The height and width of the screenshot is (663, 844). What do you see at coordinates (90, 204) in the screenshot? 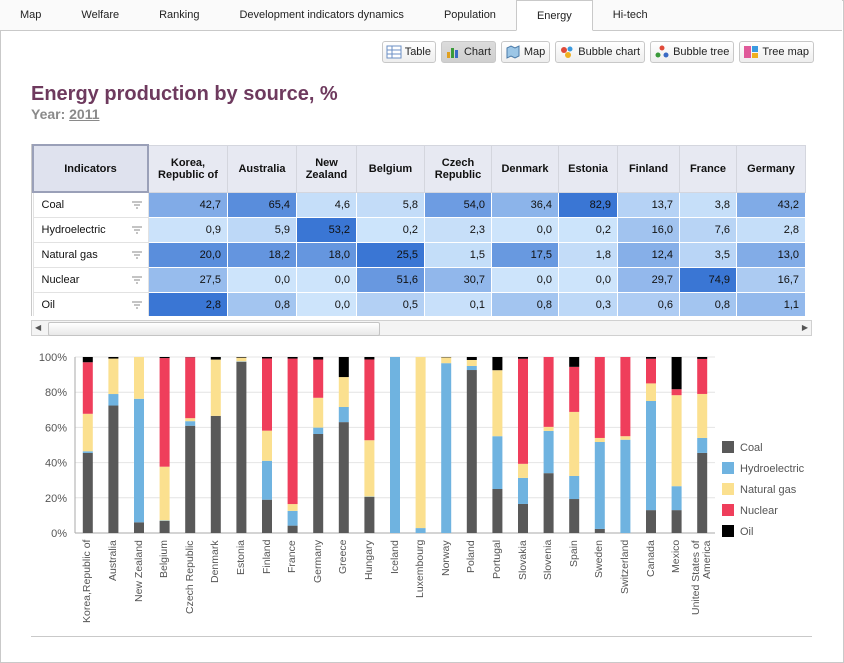
I see `indicator-cell: Coal` at bounding box center [90, 204].